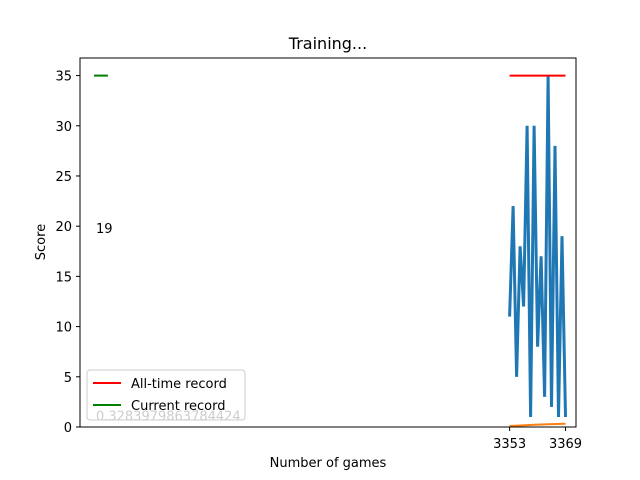 The width and height of the screenshot is (640, 480). What do you see at coordinates (565, 444) in the screenshot?
I see `x-tick-label: 3369` at bounding box center [565, 444].